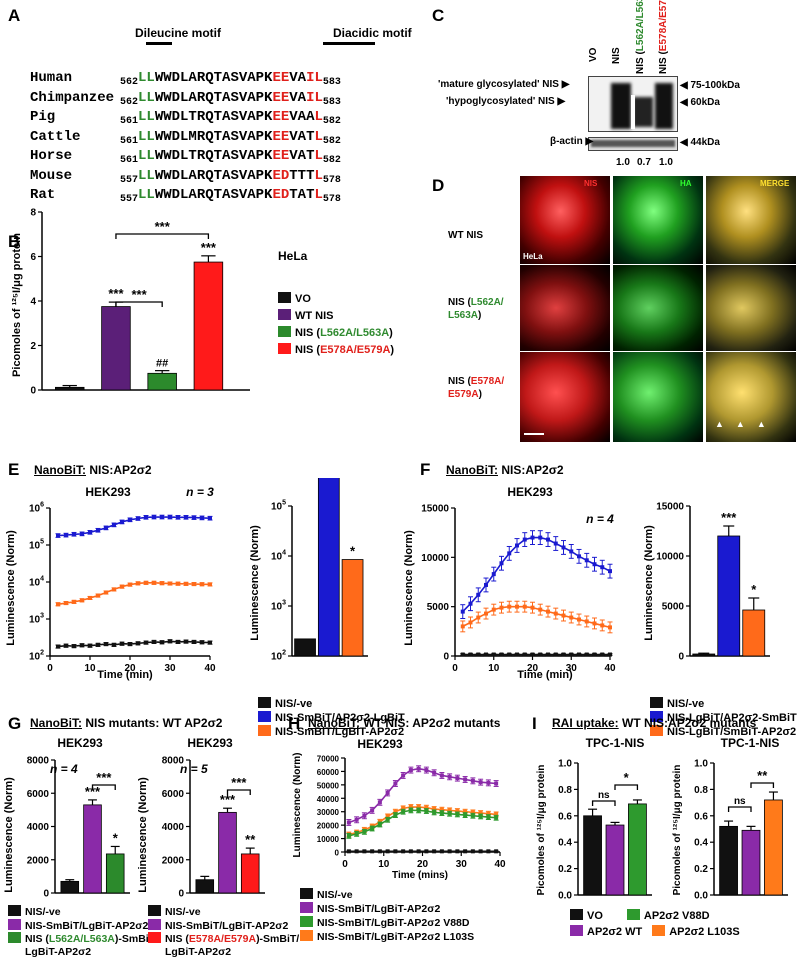 This screenshot has height=961, width=800. What do you see at coordinates (754, 589) in the screenshot?
I see `significance-label: *` at bounding box center [754, 589].